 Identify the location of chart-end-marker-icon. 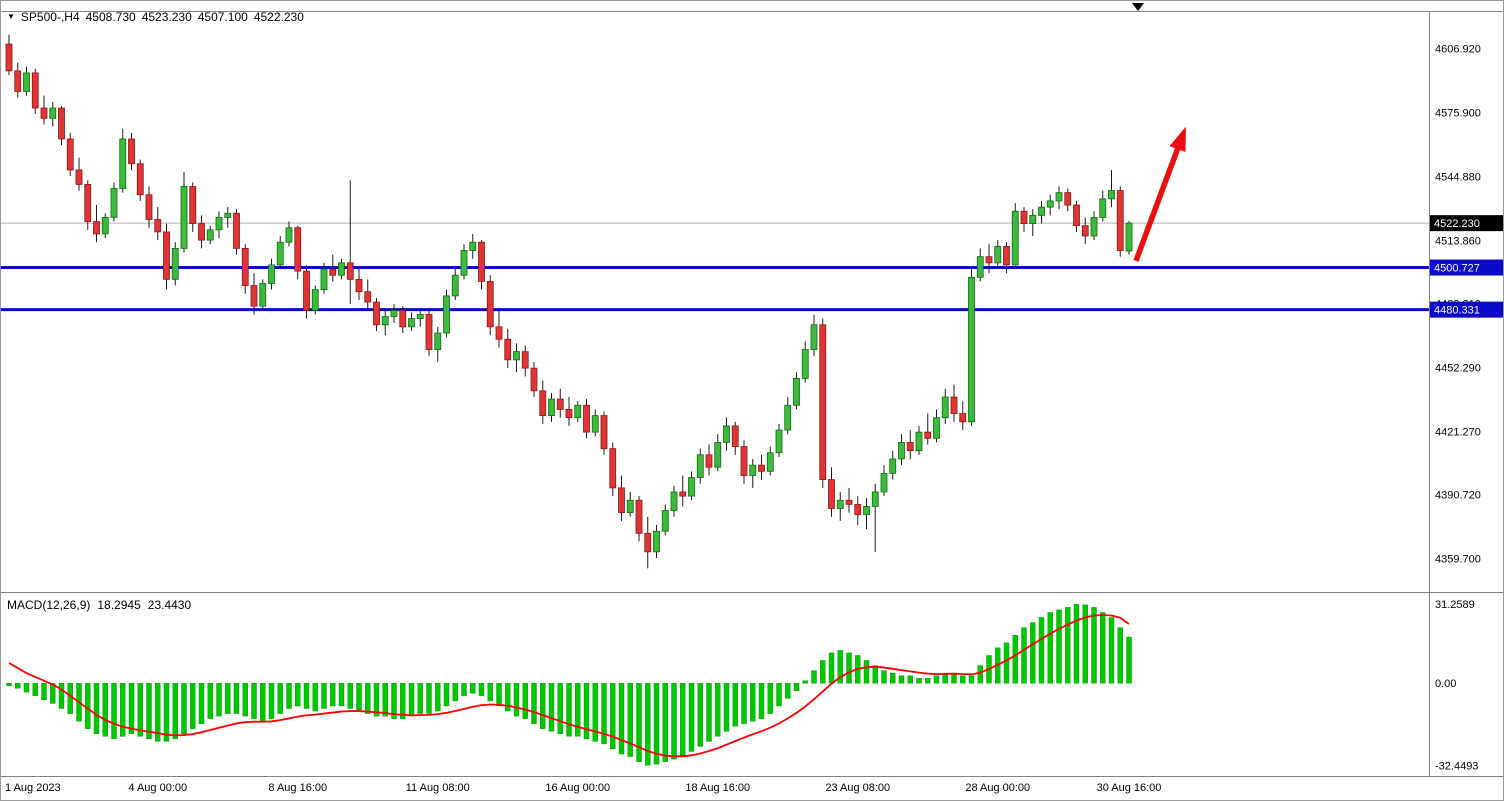
(1138, 7).